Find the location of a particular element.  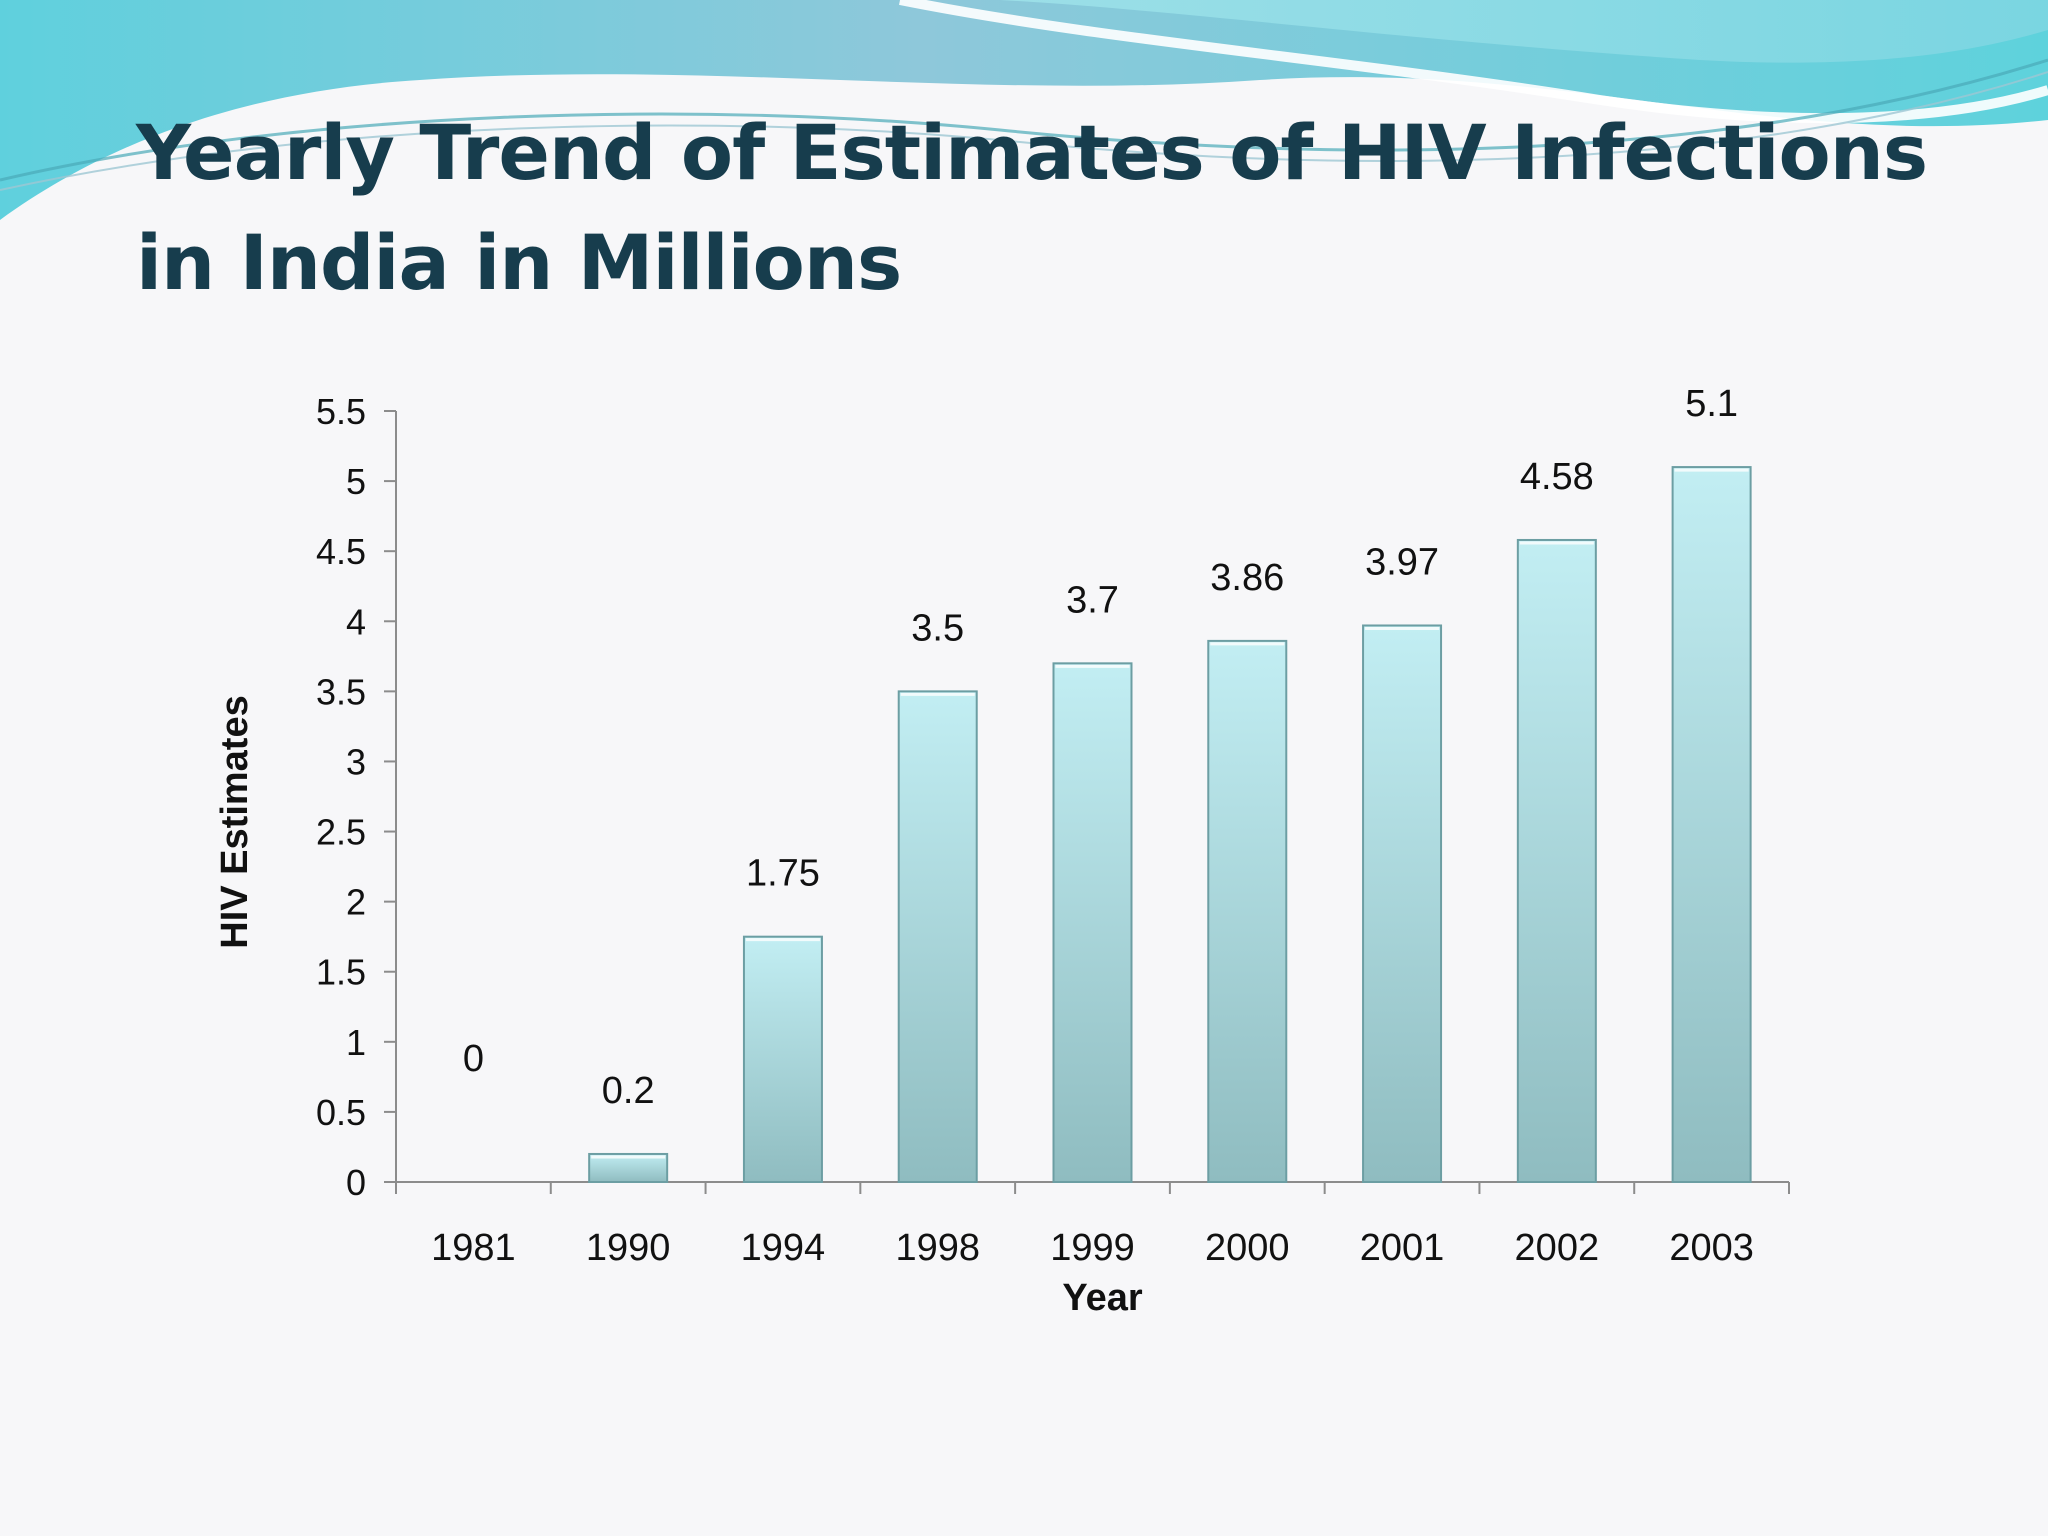

y-tick-label: 3 is located at coordinates (356, 761).